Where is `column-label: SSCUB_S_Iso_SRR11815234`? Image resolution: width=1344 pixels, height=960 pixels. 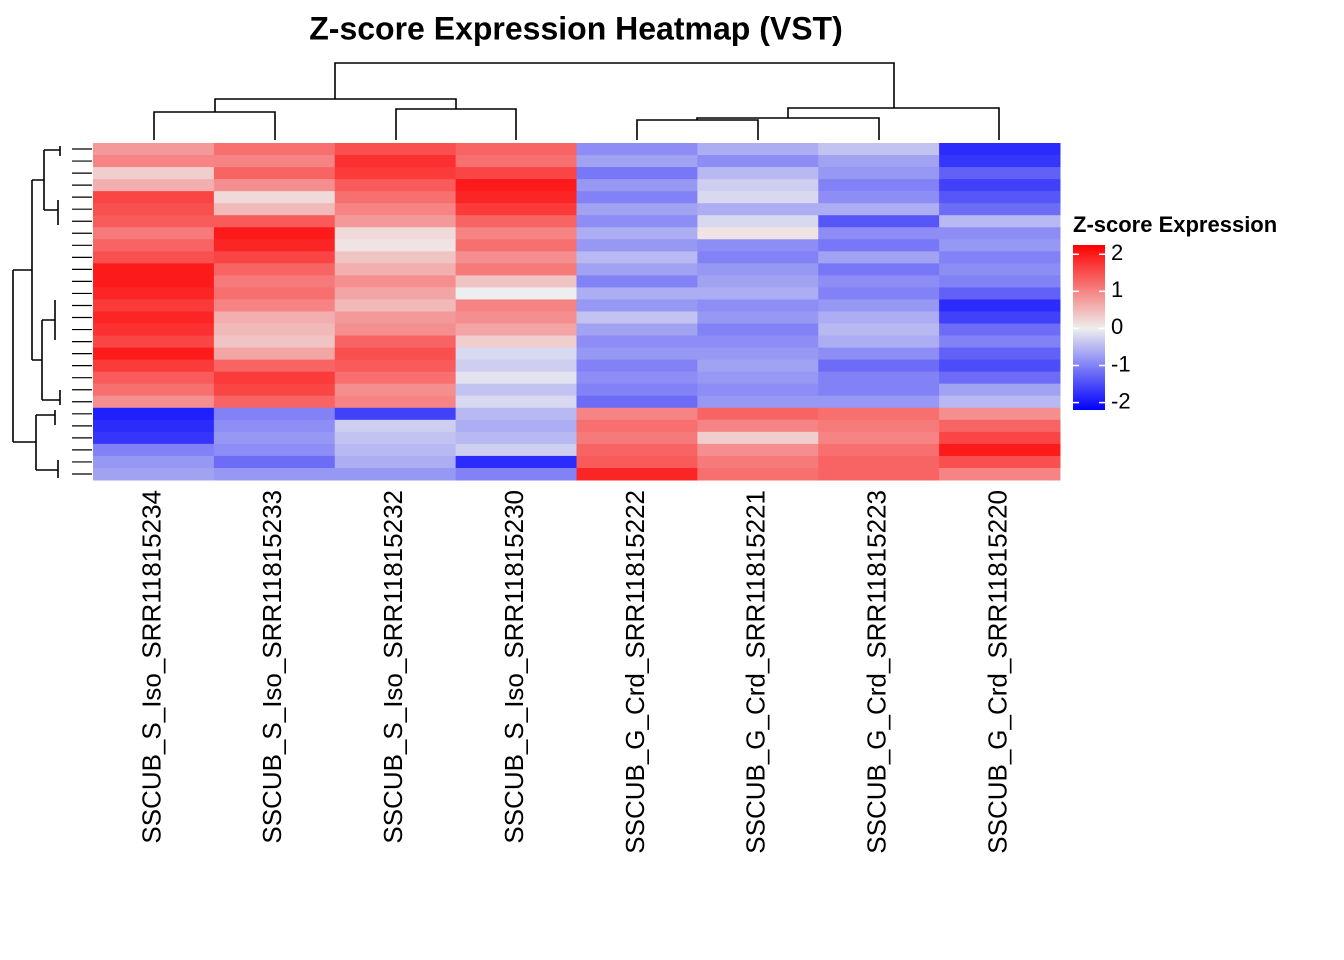 column-label: SSCUB_S_Iso_SRR11815234 is located at coordinates (151, 667).